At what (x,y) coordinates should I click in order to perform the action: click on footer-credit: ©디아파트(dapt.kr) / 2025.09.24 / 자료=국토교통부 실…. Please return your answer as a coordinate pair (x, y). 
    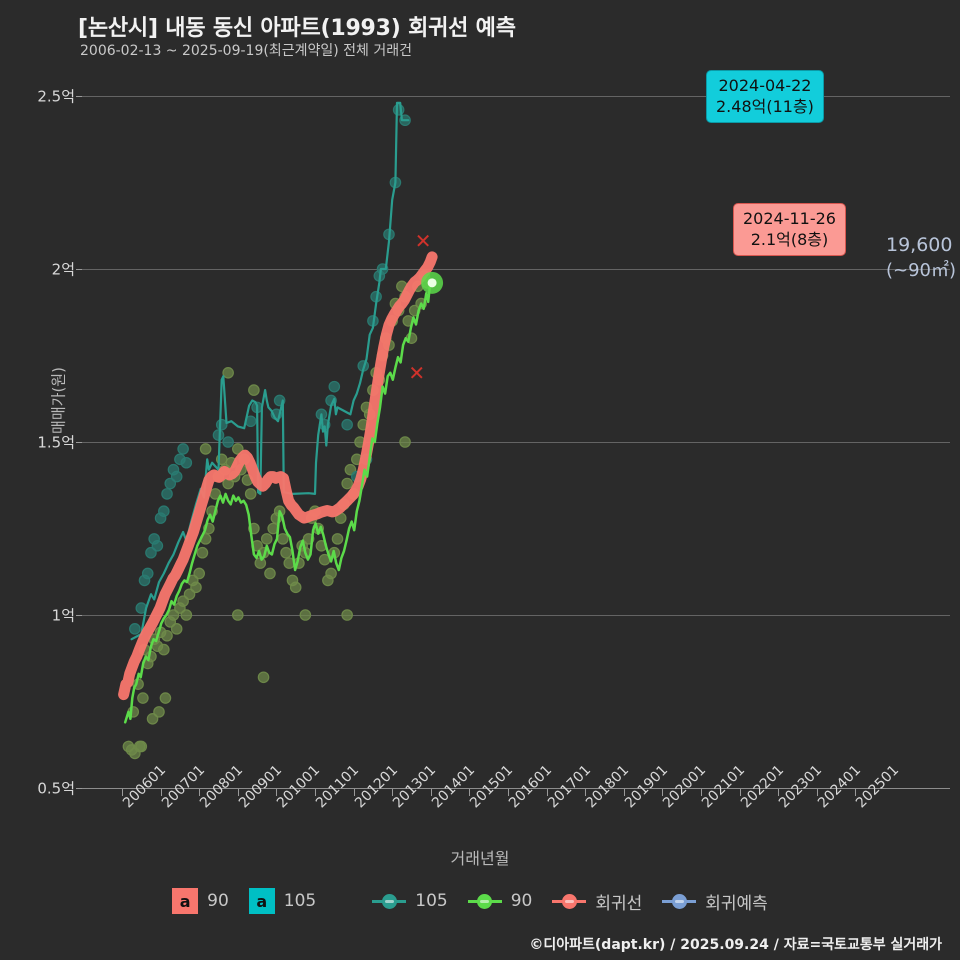
    Looking at the image, I should click on (735, 945).